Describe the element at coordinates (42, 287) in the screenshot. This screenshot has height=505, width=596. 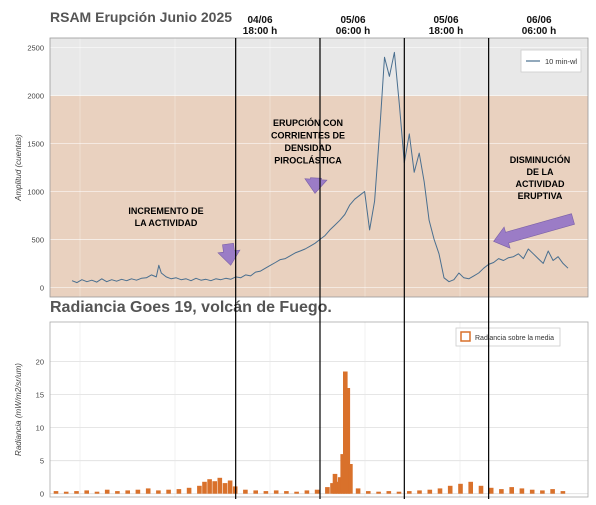
I see `y-tick-label-0: 0` at that location.